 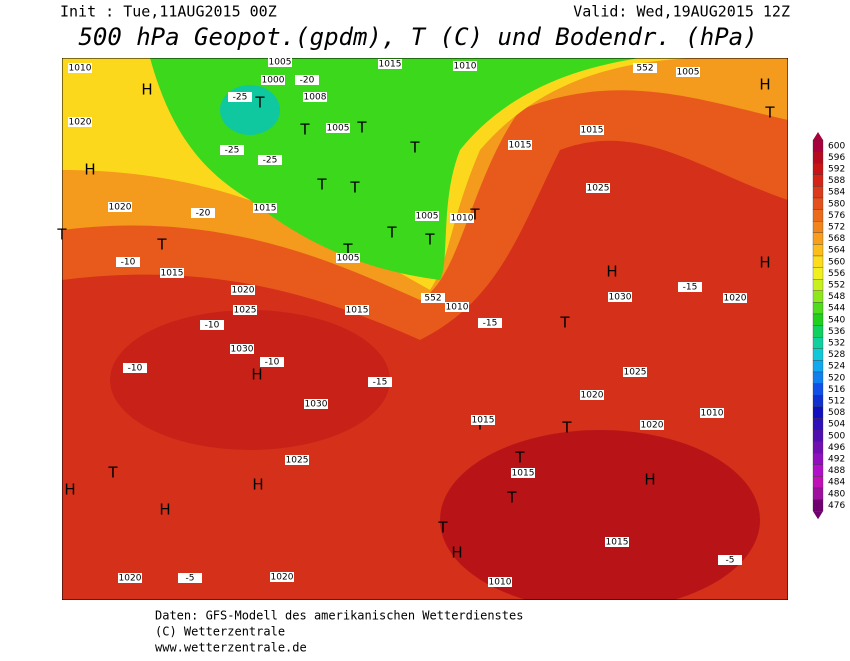 I want to click on colorbar-tip, so click(x=818, y=136).